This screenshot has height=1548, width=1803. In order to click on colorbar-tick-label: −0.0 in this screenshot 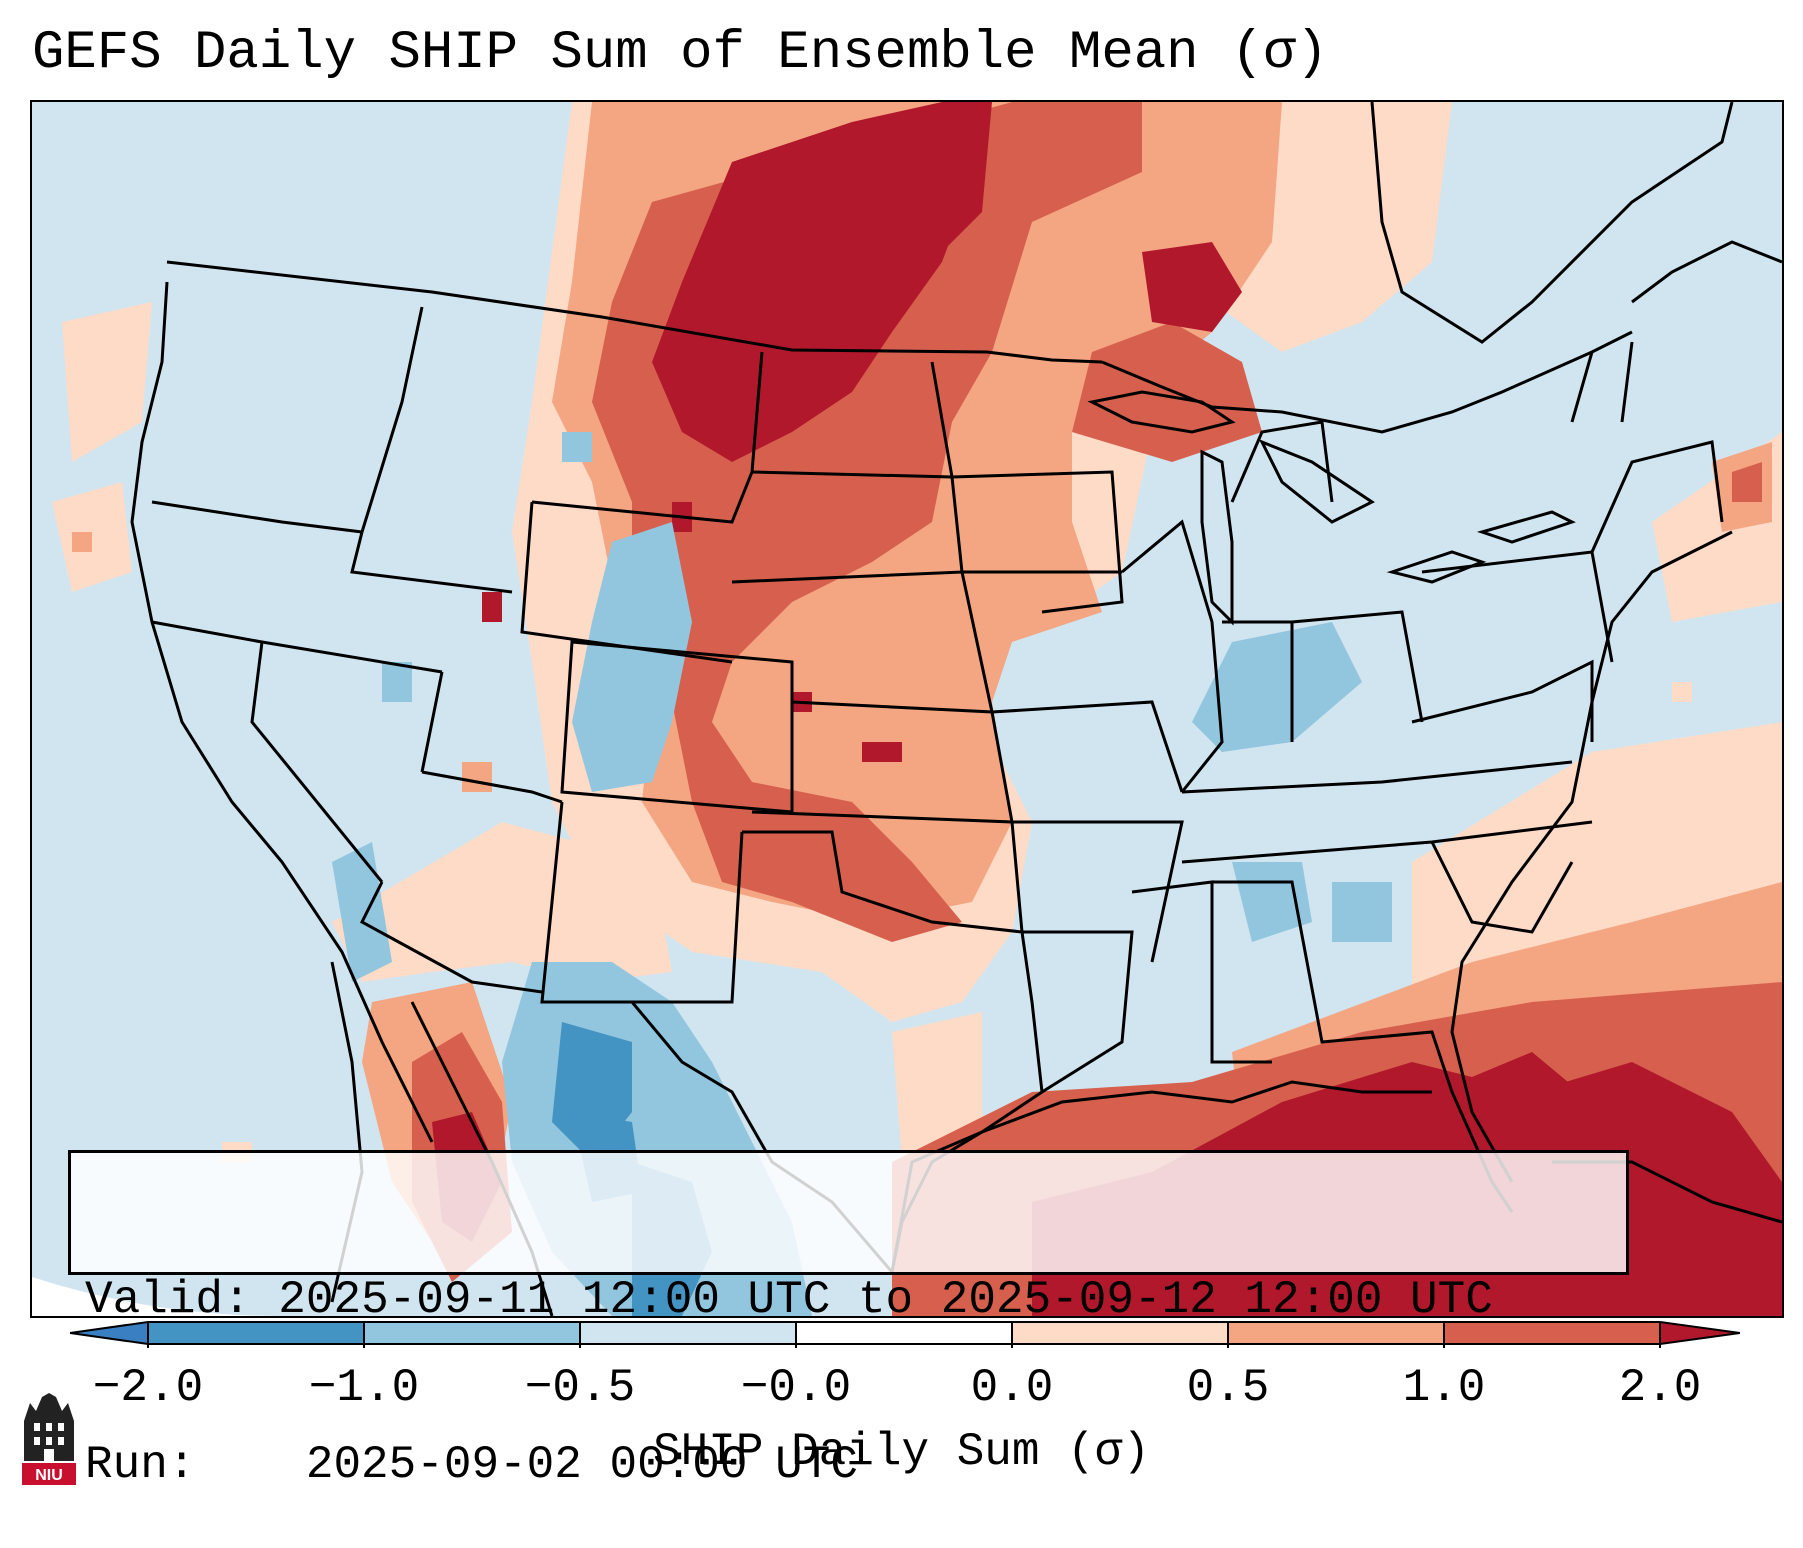, I will do `click(796, 1388)`.